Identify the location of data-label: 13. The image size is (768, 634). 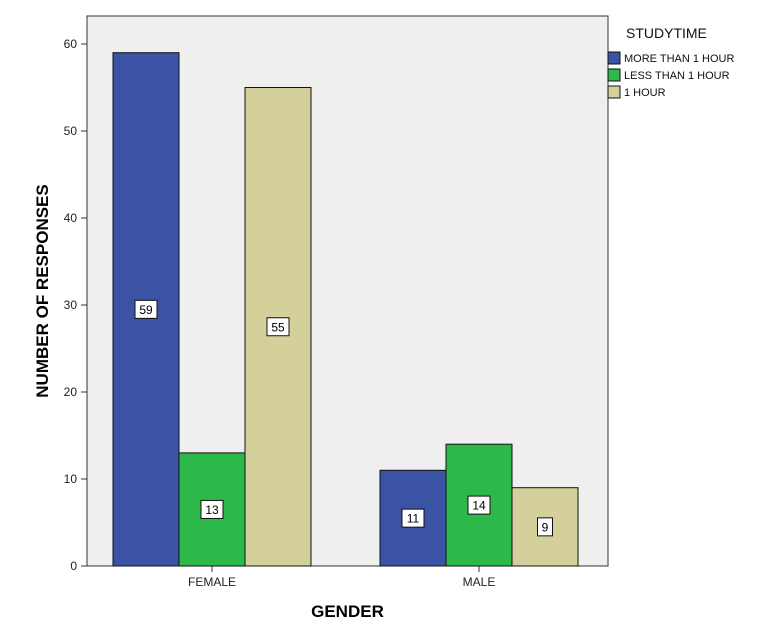
(212, 510).